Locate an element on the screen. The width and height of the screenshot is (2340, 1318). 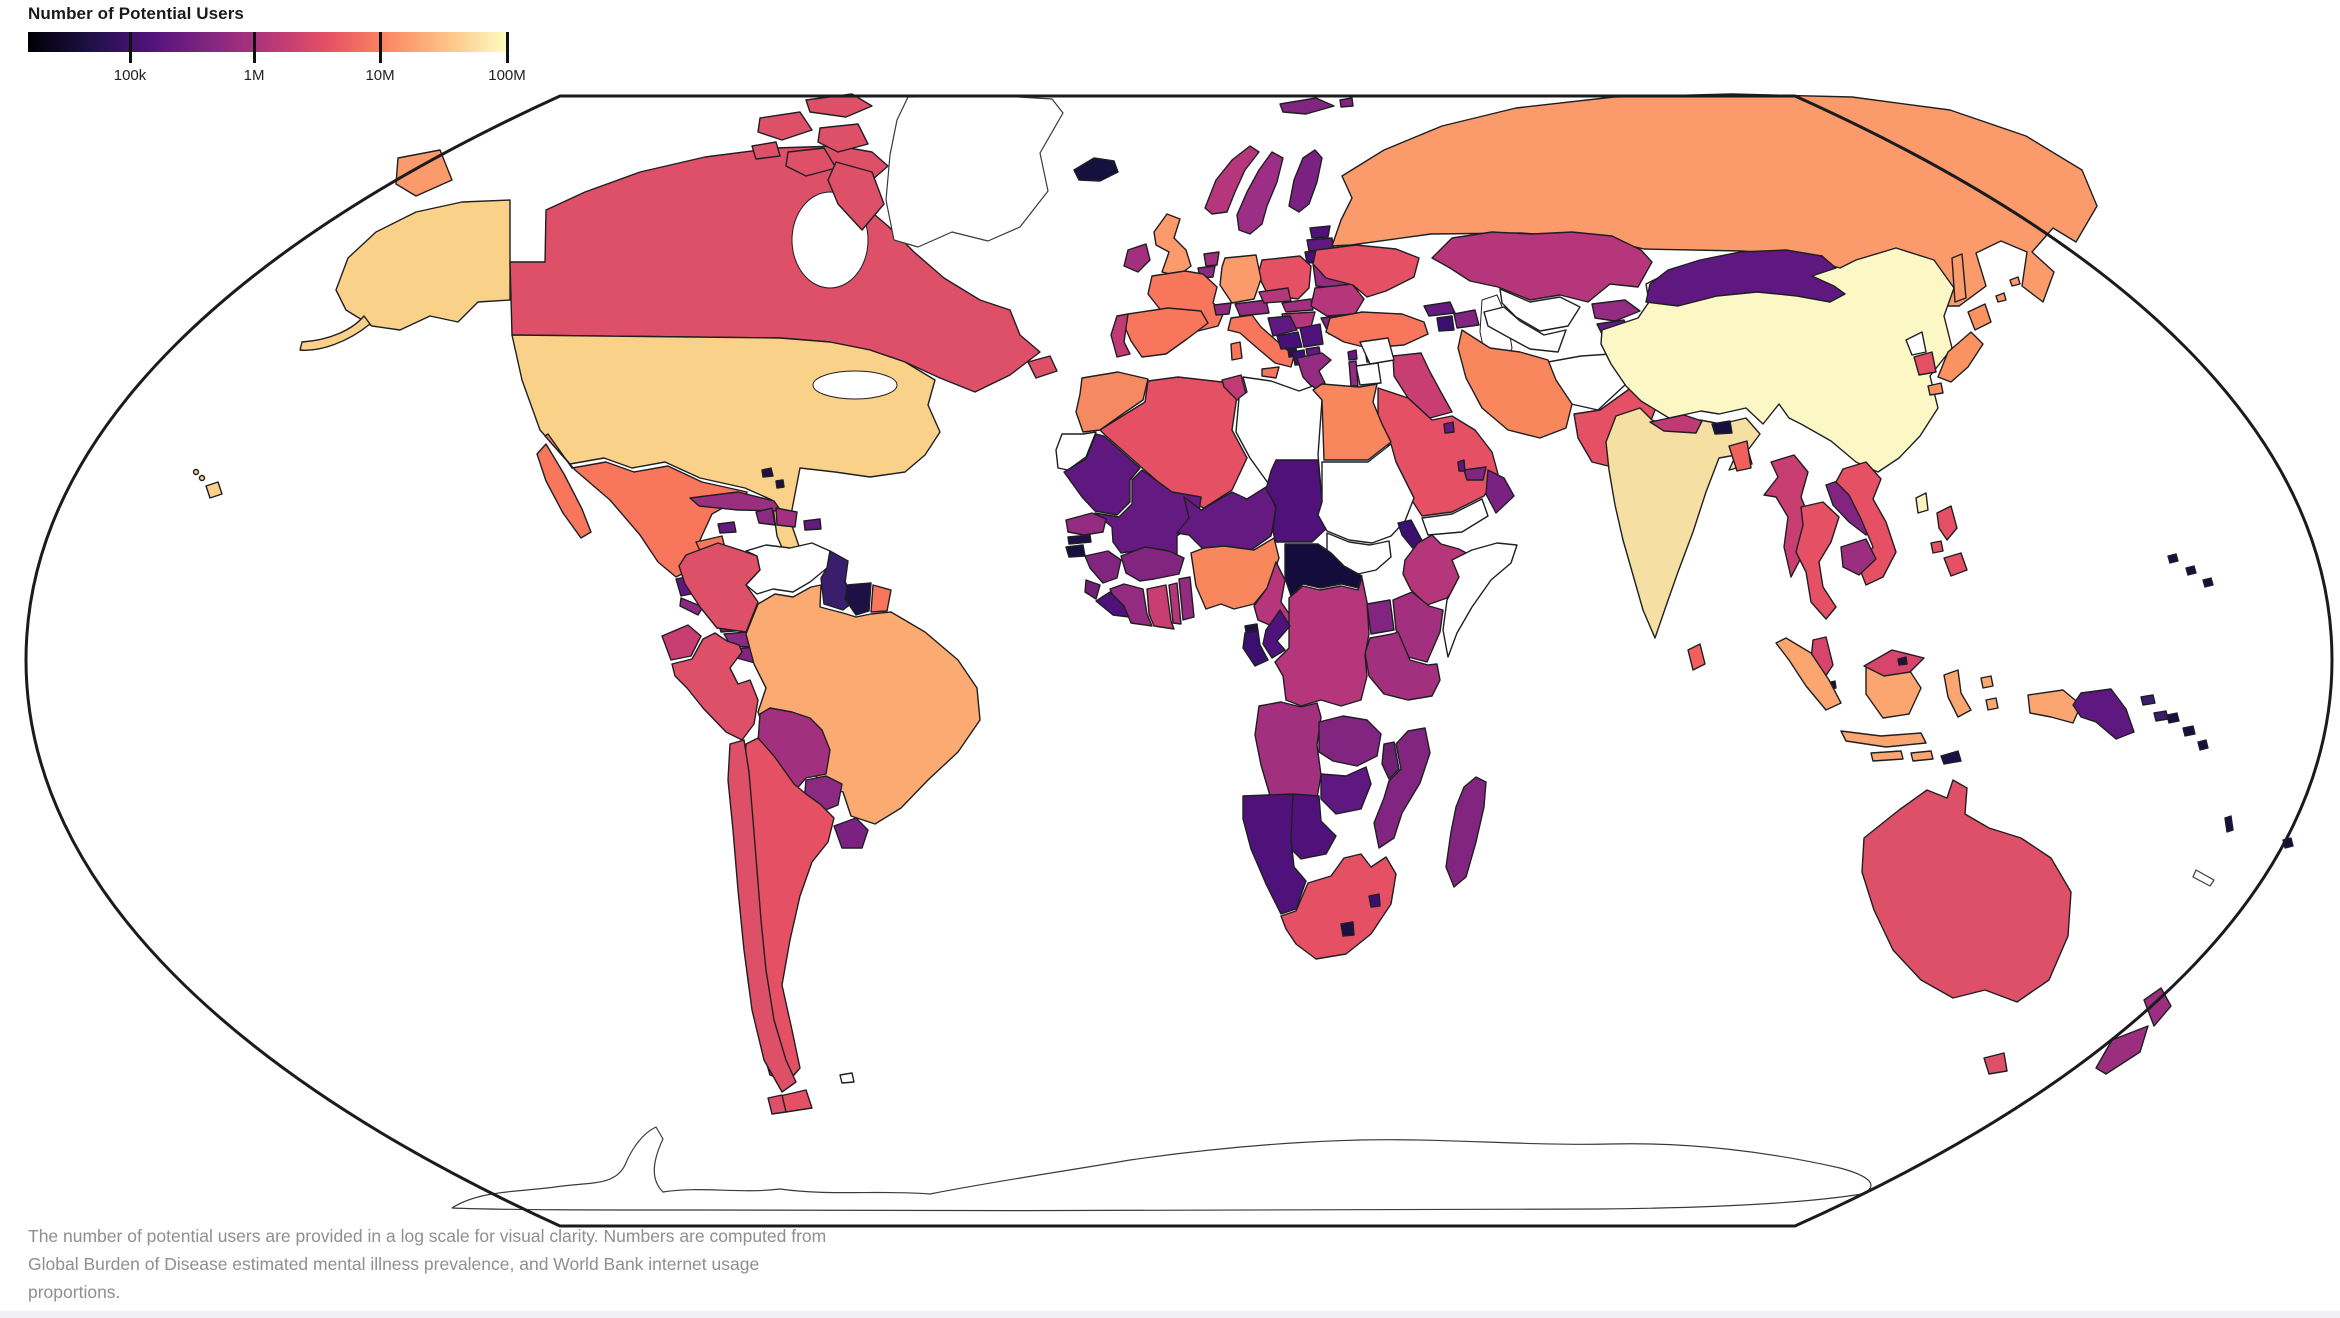
country-finland is located at coordinates (1305, 181).